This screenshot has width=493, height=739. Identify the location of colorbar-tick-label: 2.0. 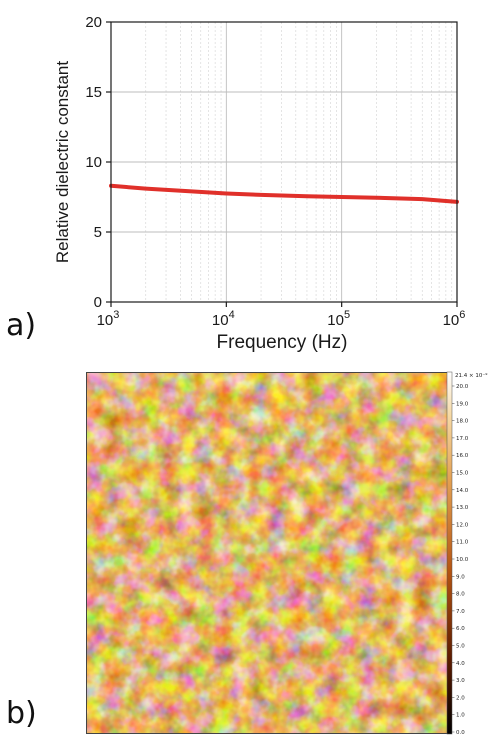
(460, 698).